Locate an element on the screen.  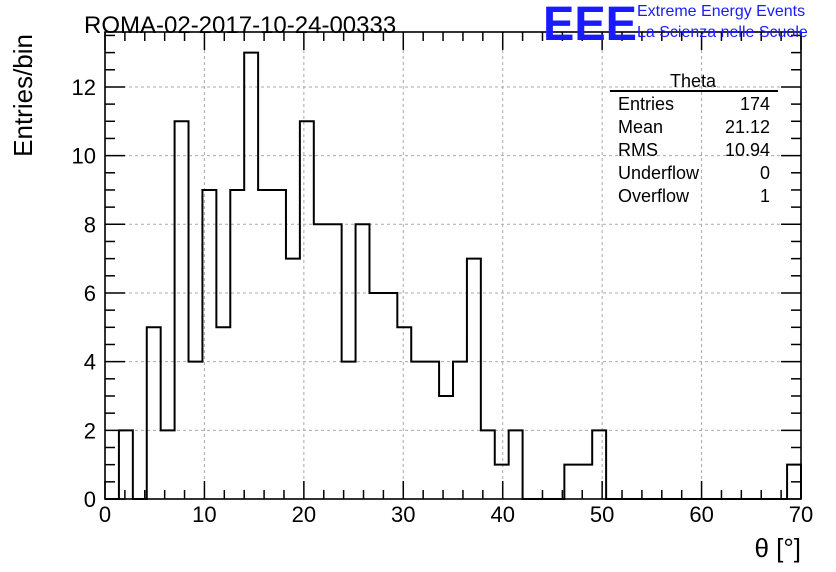
x-tick-label: 10 is located at coordinates (204, 514).